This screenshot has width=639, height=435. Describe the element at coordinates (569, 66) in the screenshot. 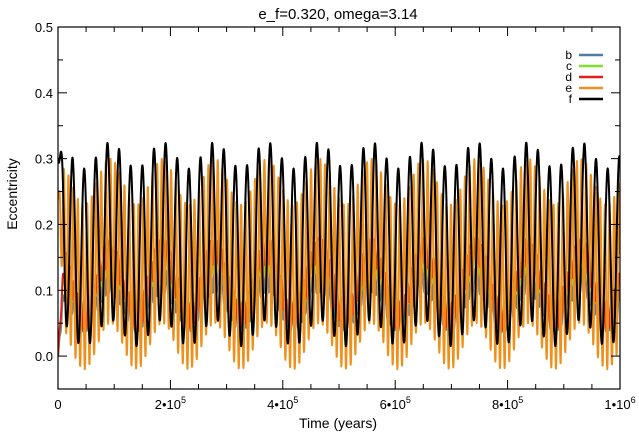

I see `legend-label-c: c` at that location.